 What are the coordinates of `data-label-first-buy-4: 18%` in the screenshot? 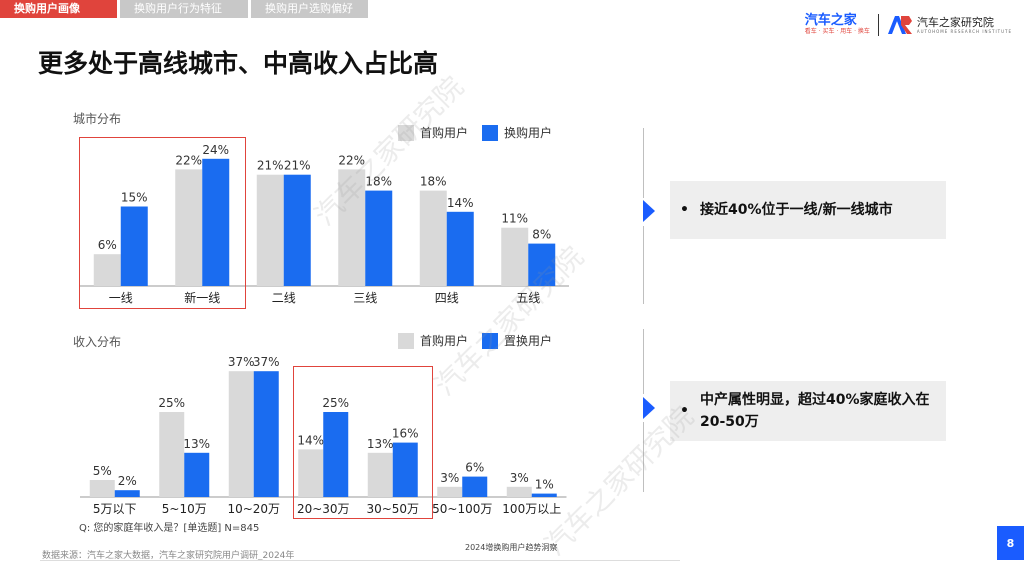 It's located at (433, 182).